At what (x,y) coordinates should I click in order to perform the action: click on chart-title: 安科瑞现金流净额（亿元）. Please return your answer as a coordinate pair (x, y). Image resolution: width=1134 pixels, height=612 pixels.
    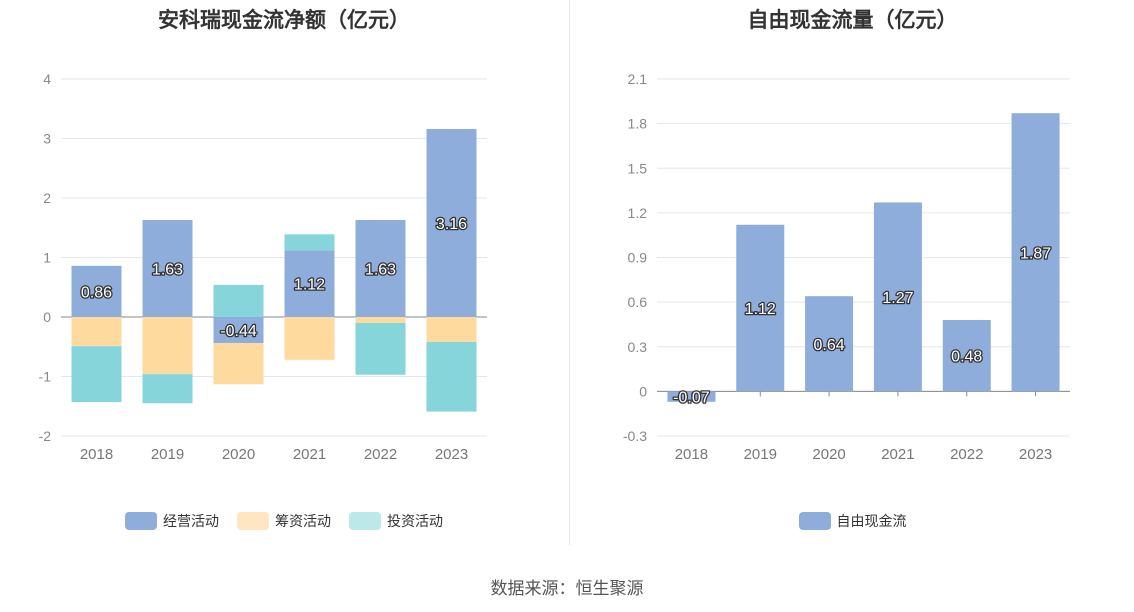
    Looking at the image, I should click on (284, 20).